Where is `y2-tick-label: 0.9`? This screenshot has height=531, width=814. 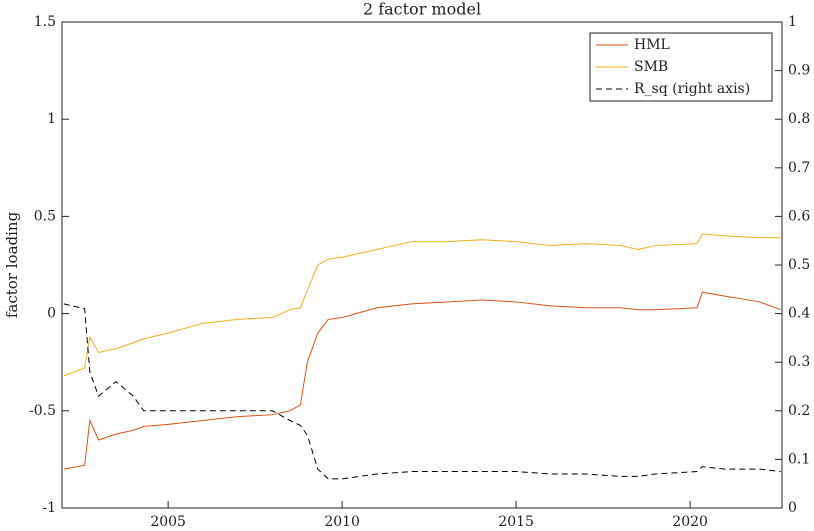 y2-tick-label: 0.9 is located at coordinates (799, 71).